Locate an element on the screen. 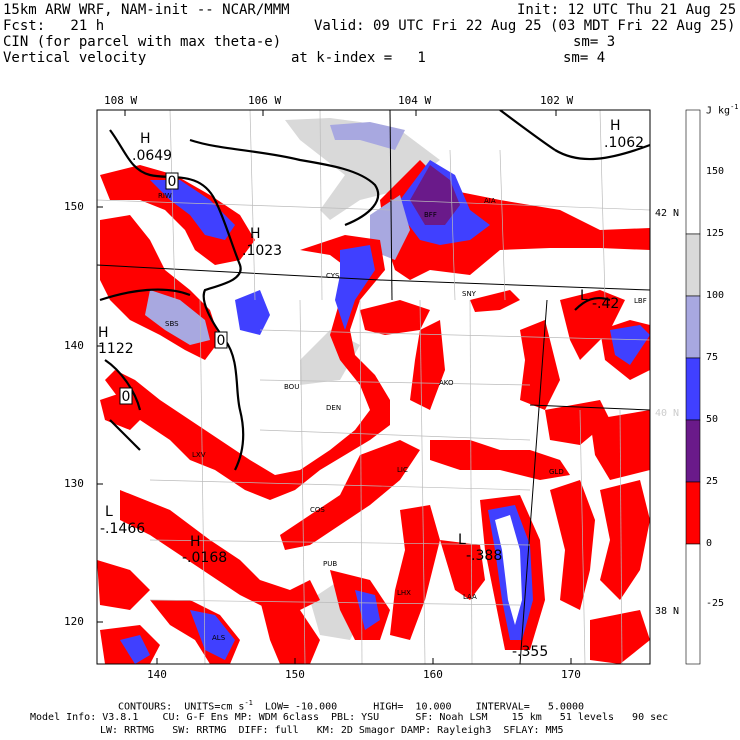 The image size is (740, 740). station-sny: SNY is located at coordinates (469, 294).